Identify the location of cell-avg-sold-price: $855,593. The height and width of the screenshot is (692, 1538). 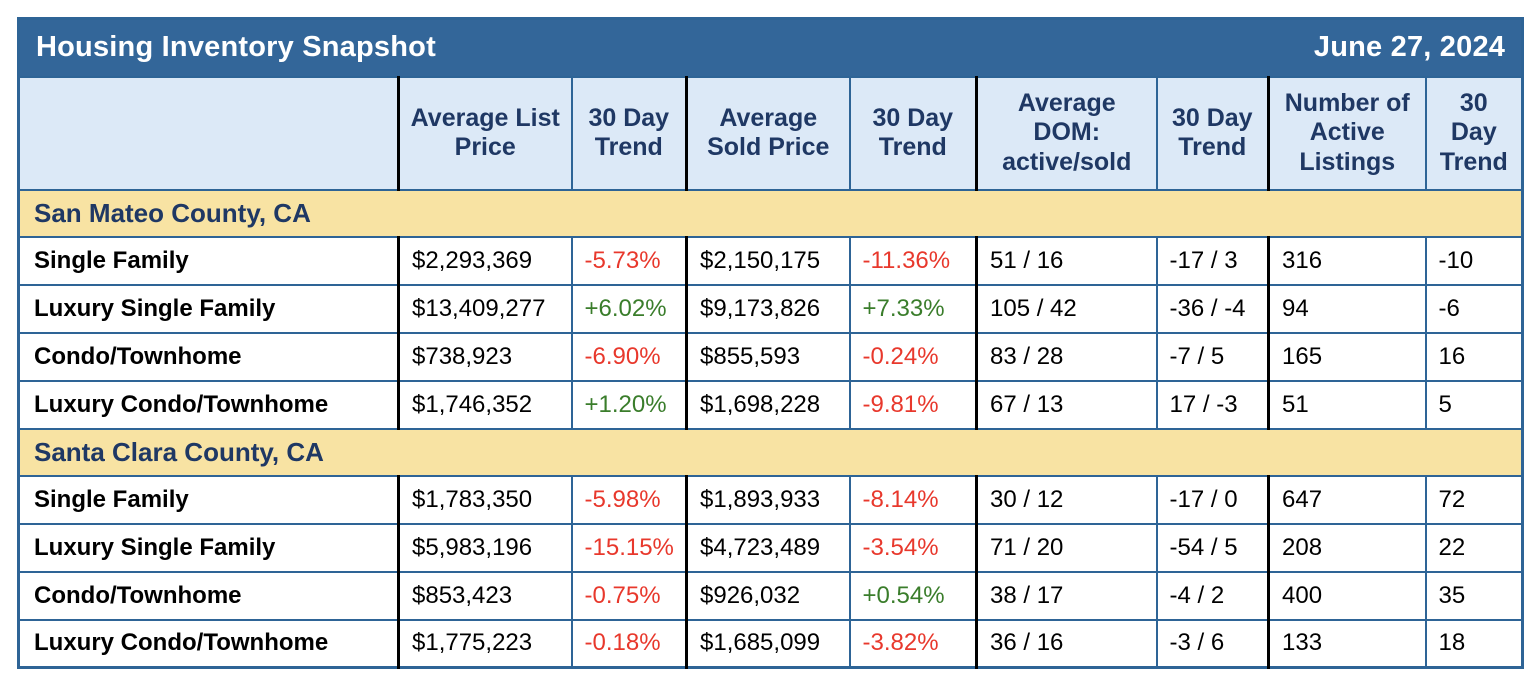
(767, 356).